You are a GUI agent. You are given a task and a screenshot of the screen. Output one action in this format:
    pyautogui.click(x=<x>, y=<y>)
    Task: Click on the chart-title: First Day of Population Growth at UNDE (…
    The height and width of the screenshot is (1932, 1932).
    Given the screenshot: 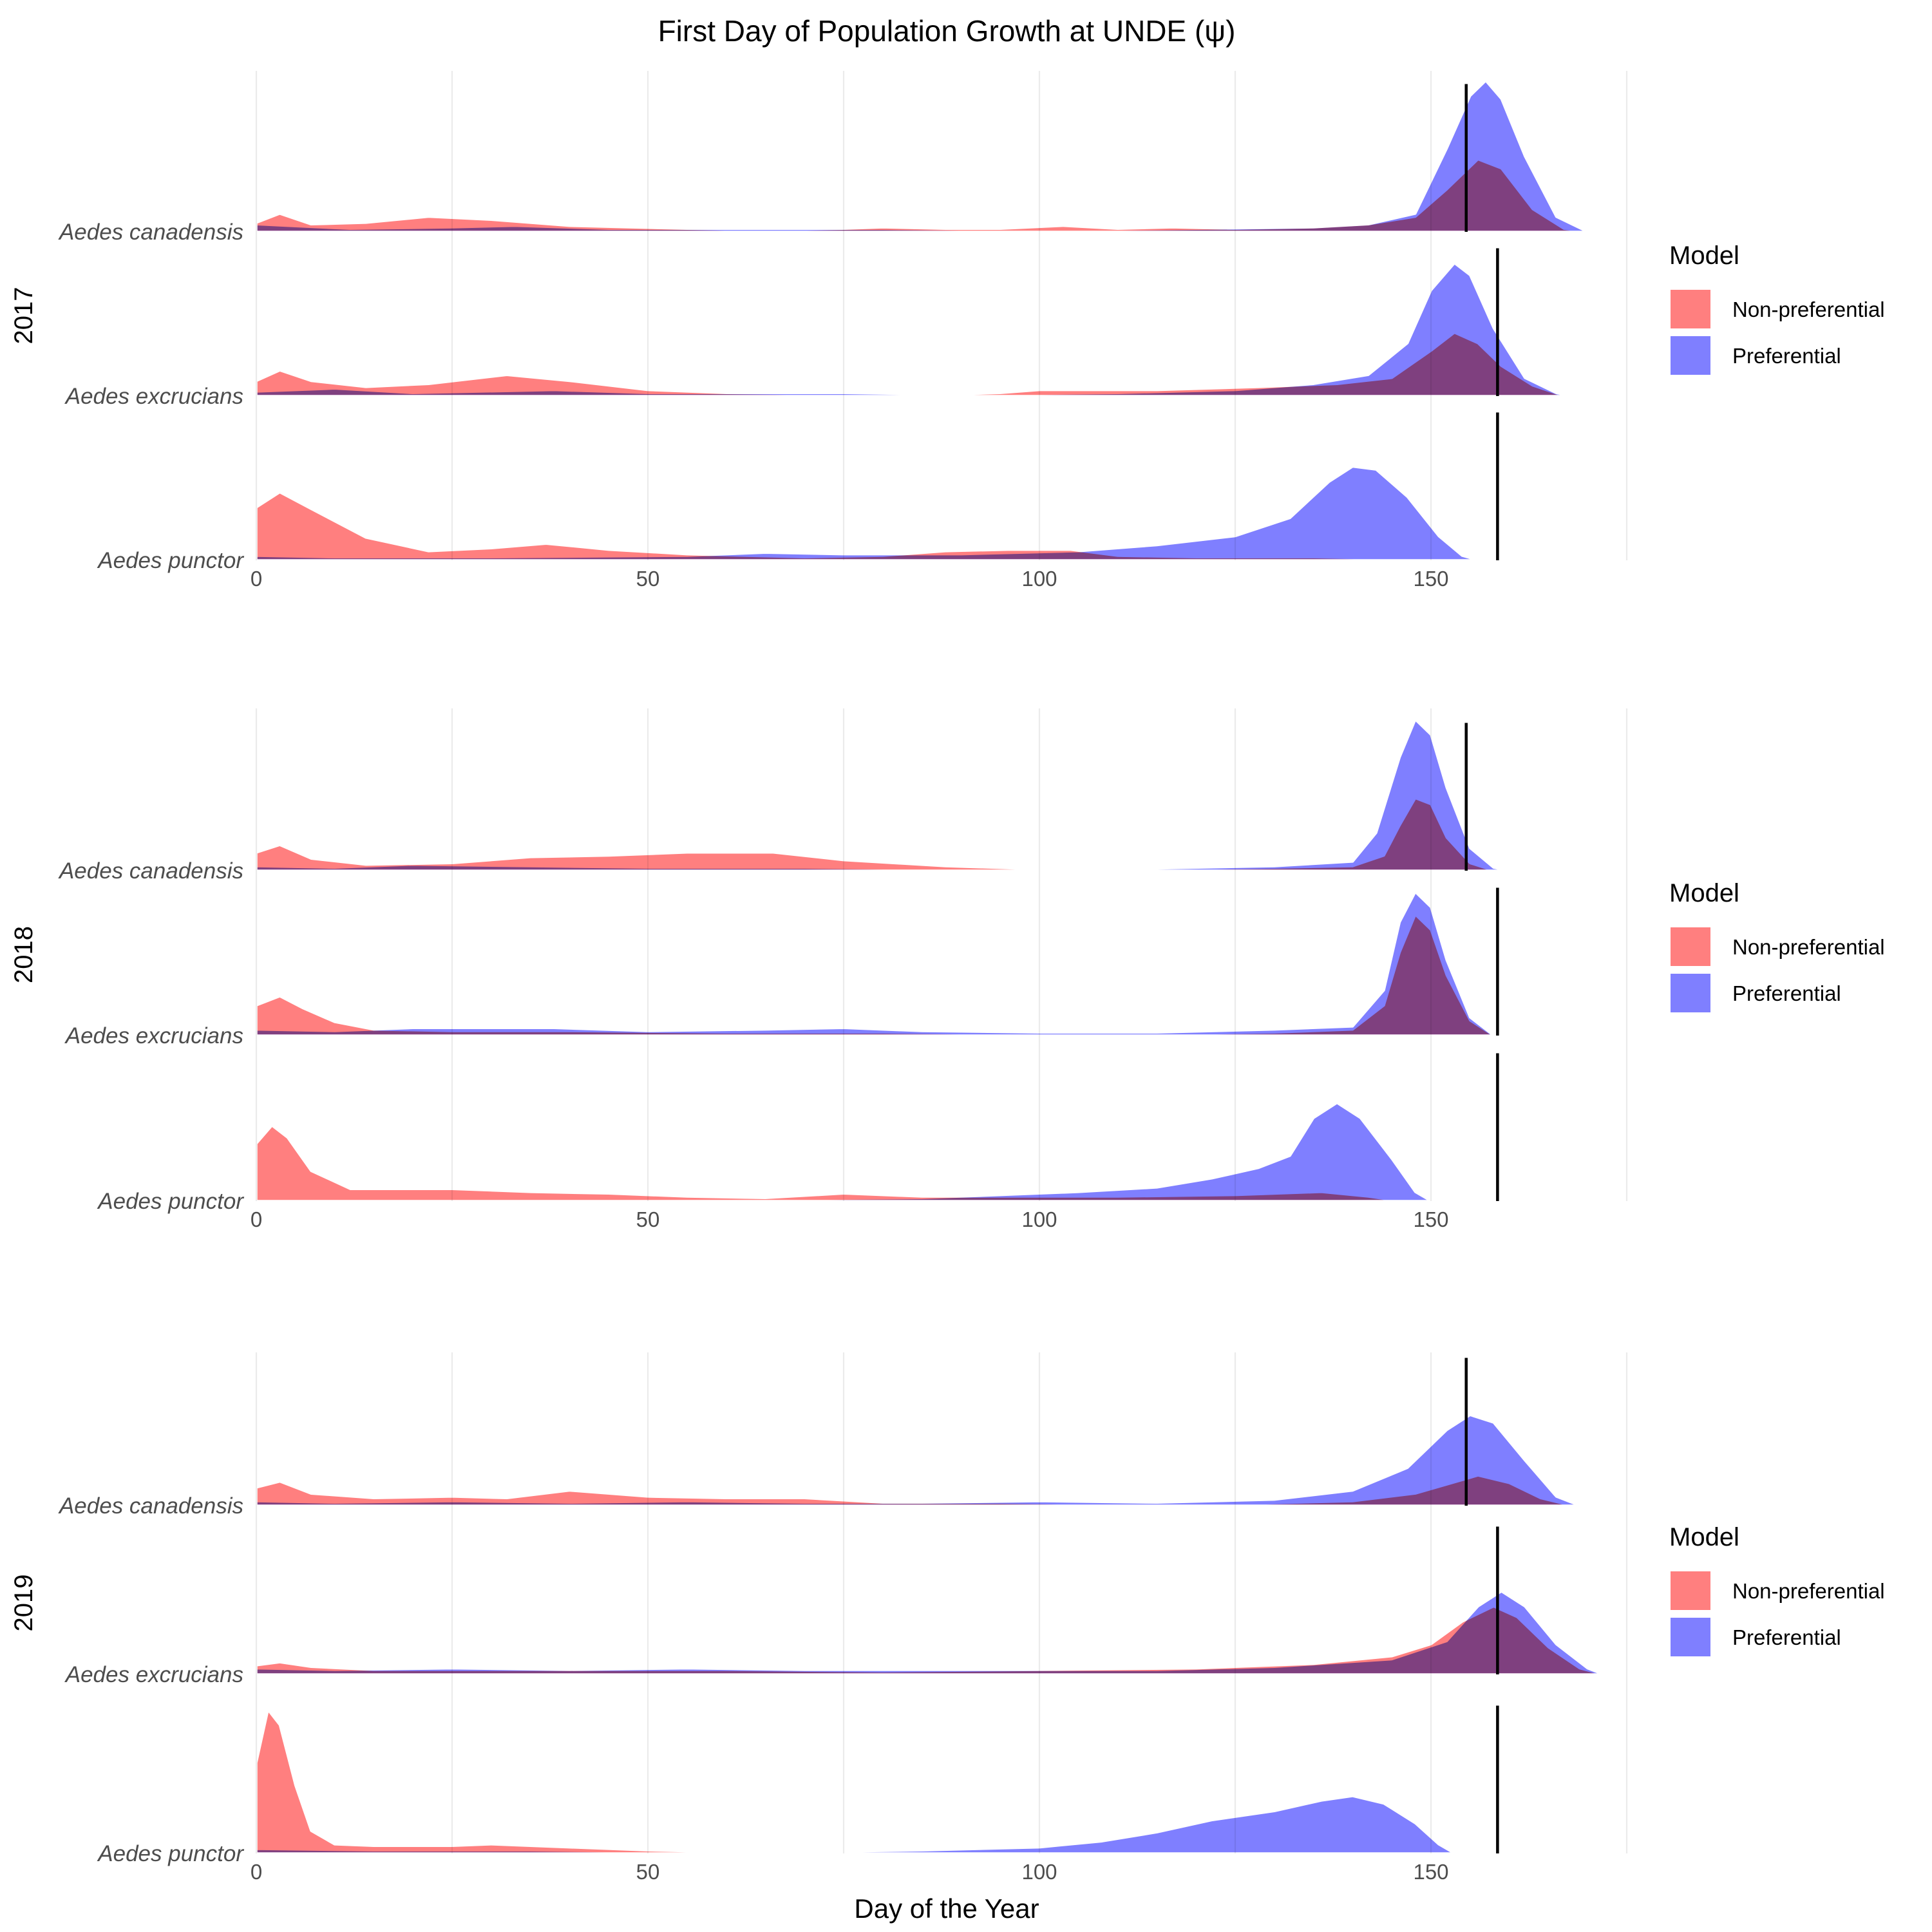 What is the action you would take?
    pyautogui.click(x=947, y=31)
    